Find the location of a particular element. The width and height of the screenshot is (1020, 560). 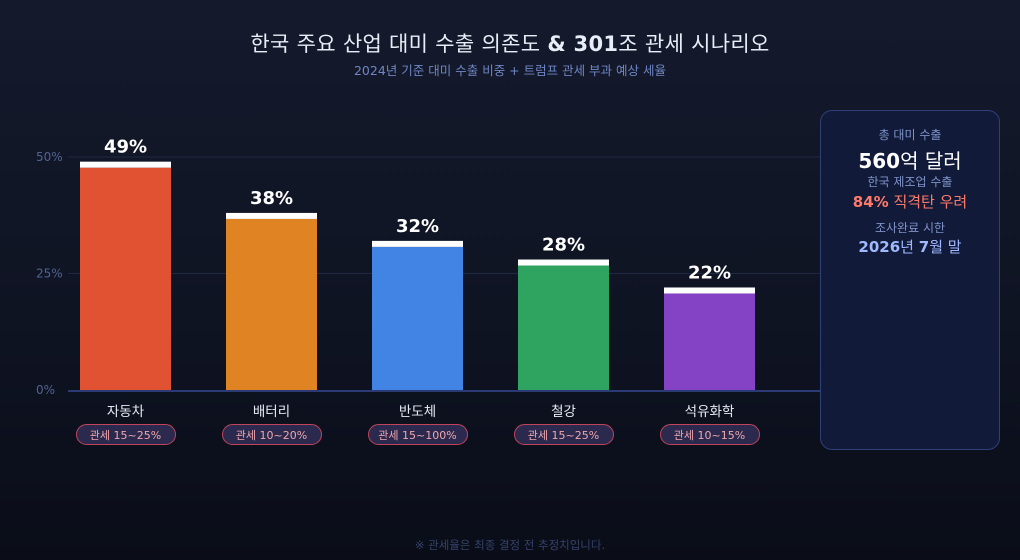

category-label: 반도체 is located at coordinates (417, 412).